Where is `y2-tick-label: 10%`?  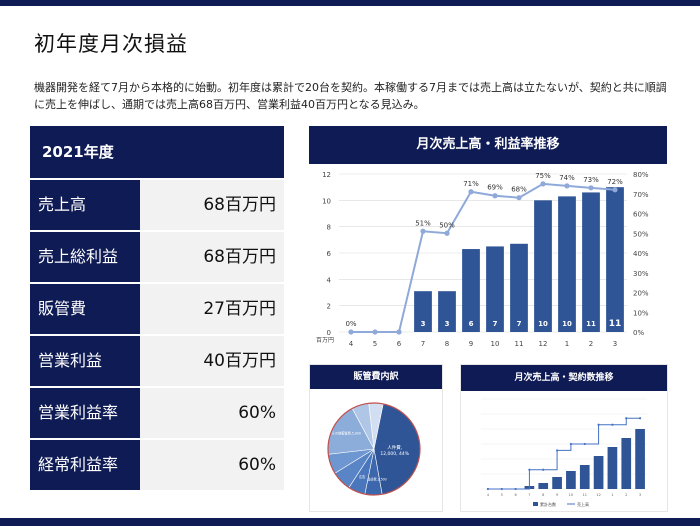
y2-tick-label: 10% is located at coordinates (641, 313).